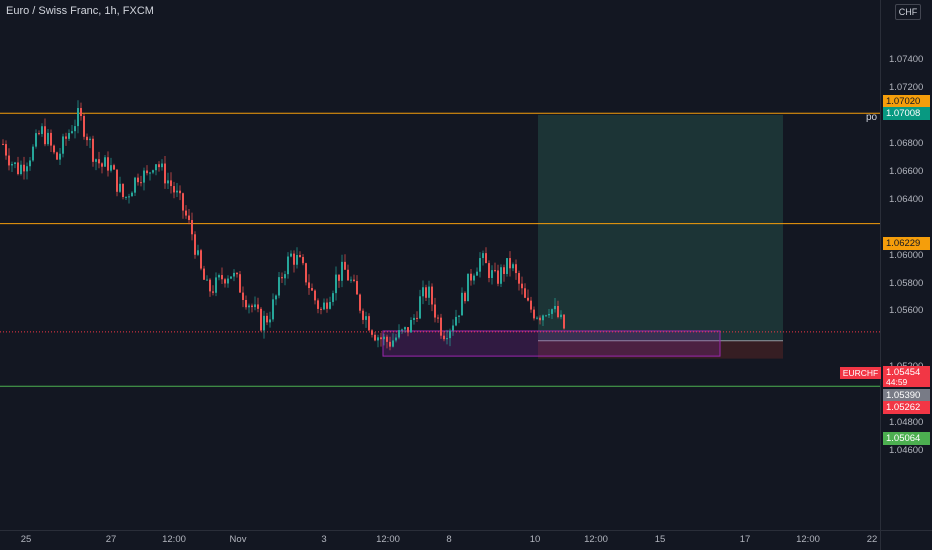 This screenshot has width=932, height=550. What do you see at coordinates (906, 243) in the screenshot?
I see `price-tag-level-mid: 1.06229` at bounding box center [906, 243].